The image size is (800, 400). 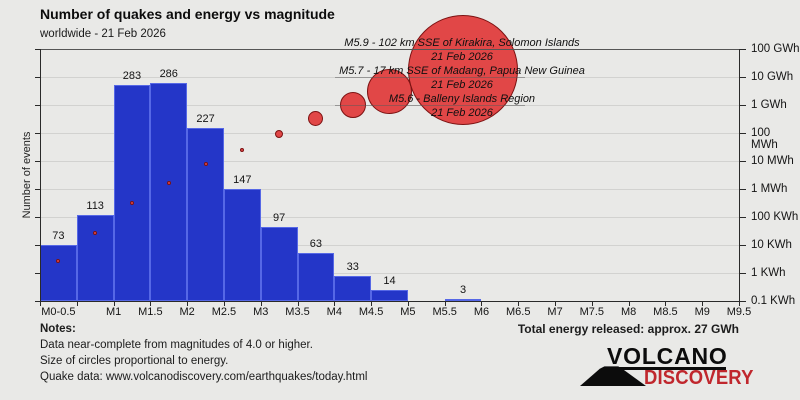 What do you see at coordinates (389, 281) in the screenshot?
I see `bar-value-label: 14` at bounding box center [389, 281].